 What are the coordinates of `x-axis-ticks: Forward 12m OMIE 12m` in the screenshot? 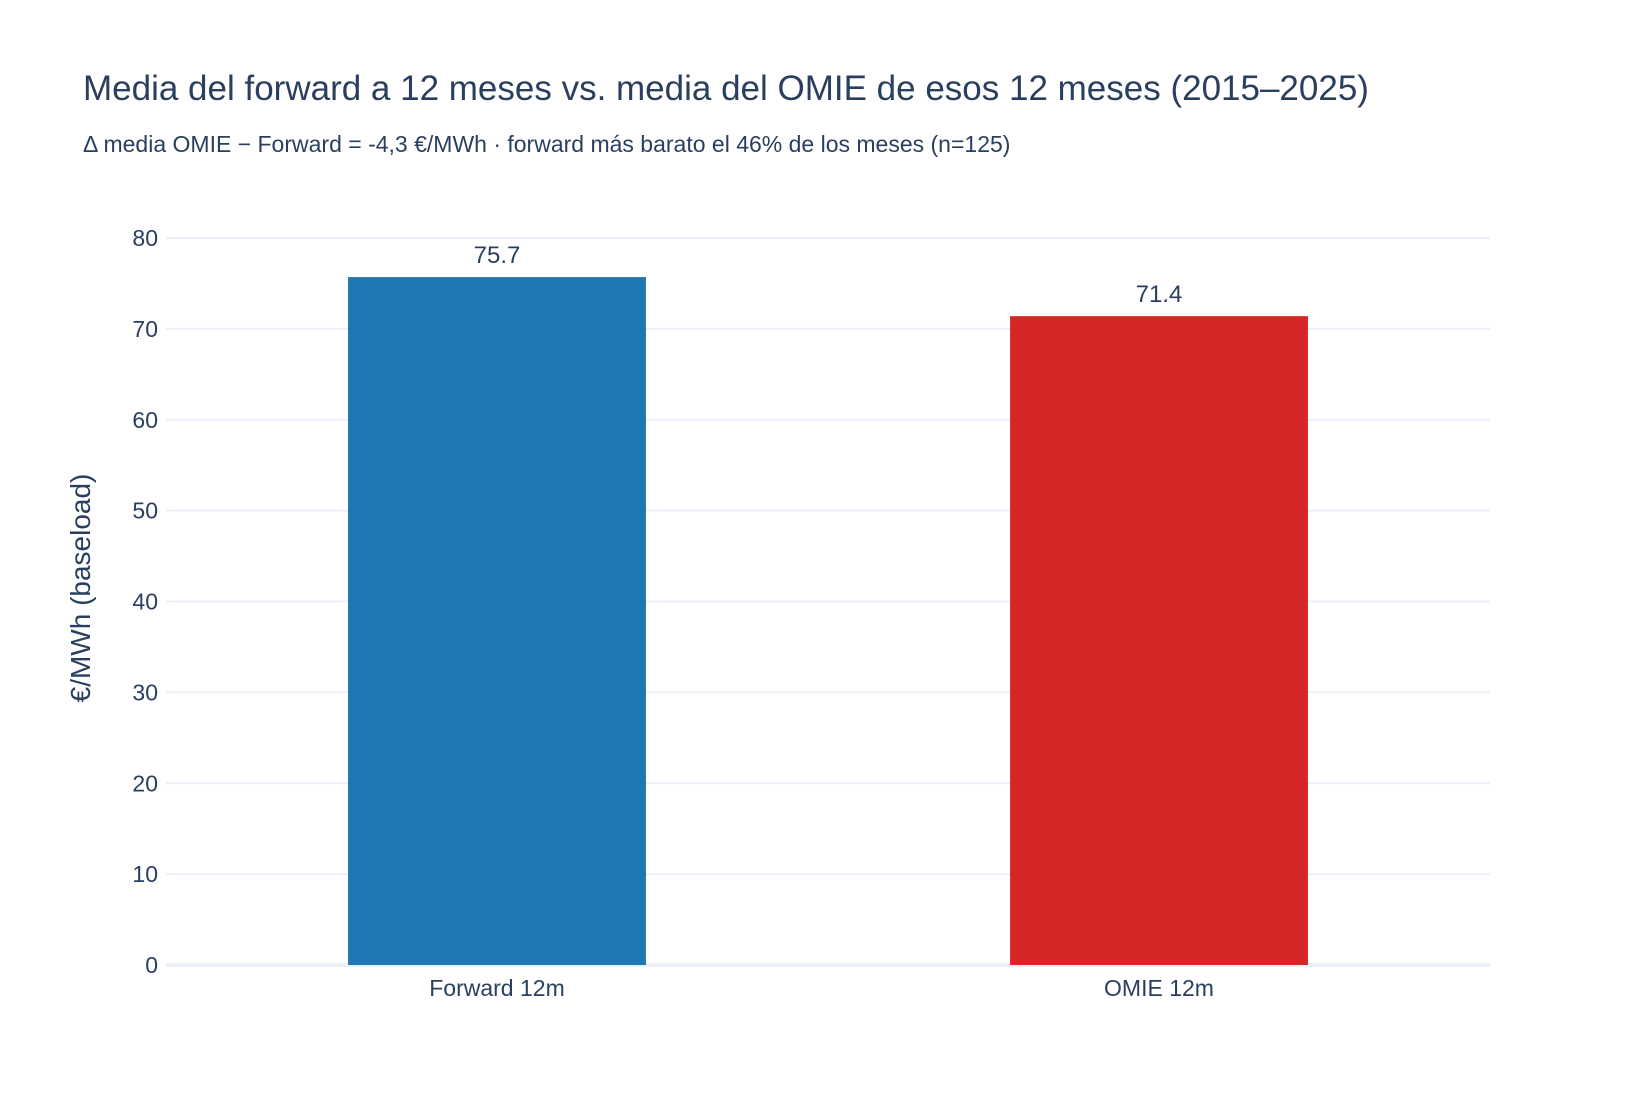 It's located at (821, 988).